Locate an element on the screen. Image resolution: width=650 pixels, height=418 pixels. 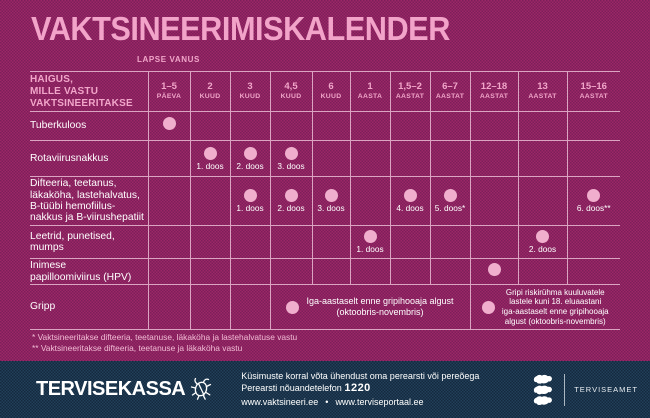
phone-line: Perearsti nõuandetelefon 1220 is located at coordinates (360, 388).